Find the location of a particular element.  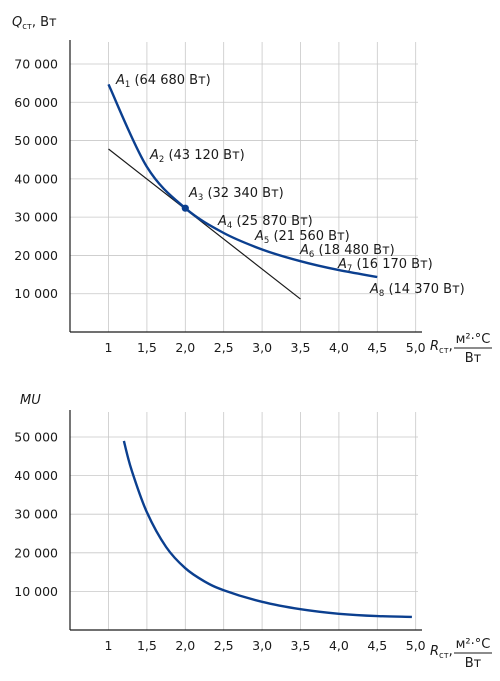

y-axis-label: Qст, Вт is located at coordinates (34, 23).